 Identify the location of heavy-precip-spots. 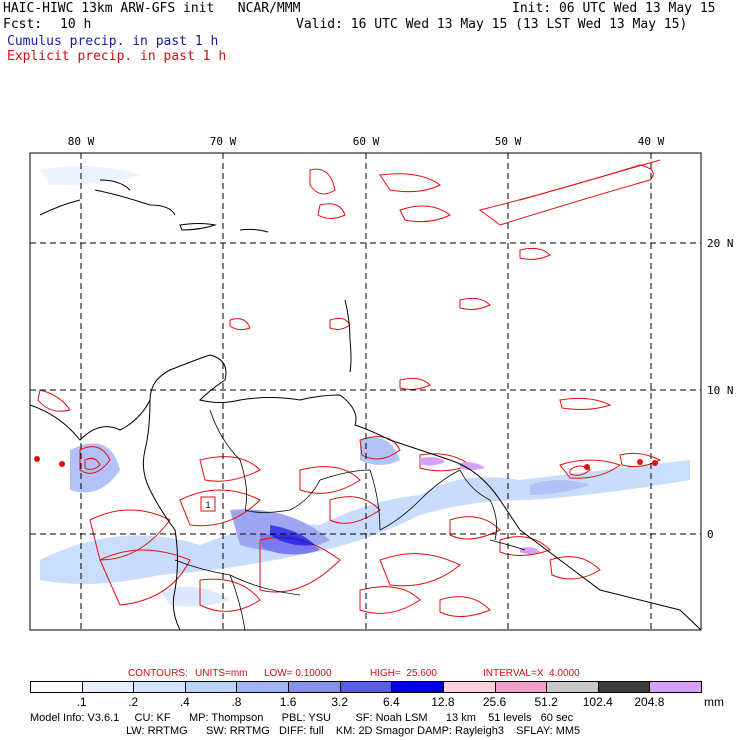
(346, 505).